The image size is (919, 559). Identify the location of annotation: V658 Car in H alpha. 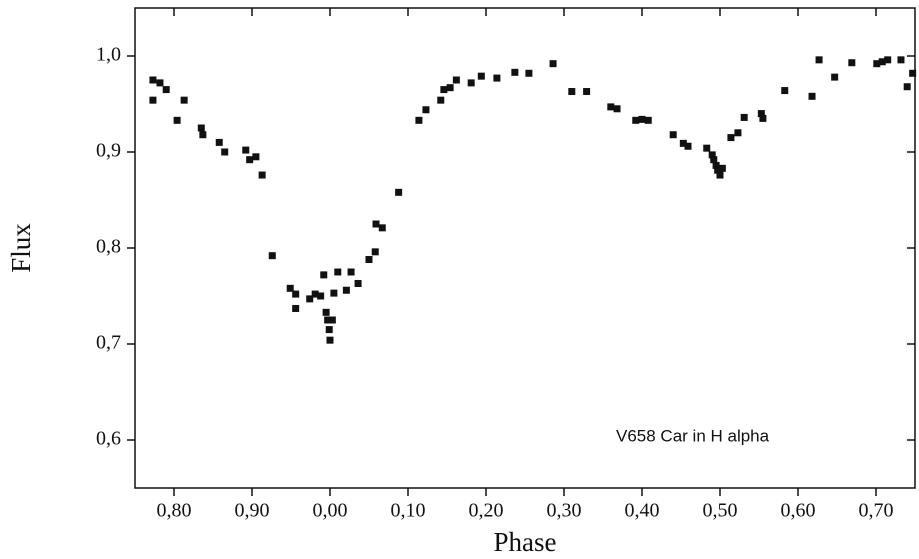
(693, 435).